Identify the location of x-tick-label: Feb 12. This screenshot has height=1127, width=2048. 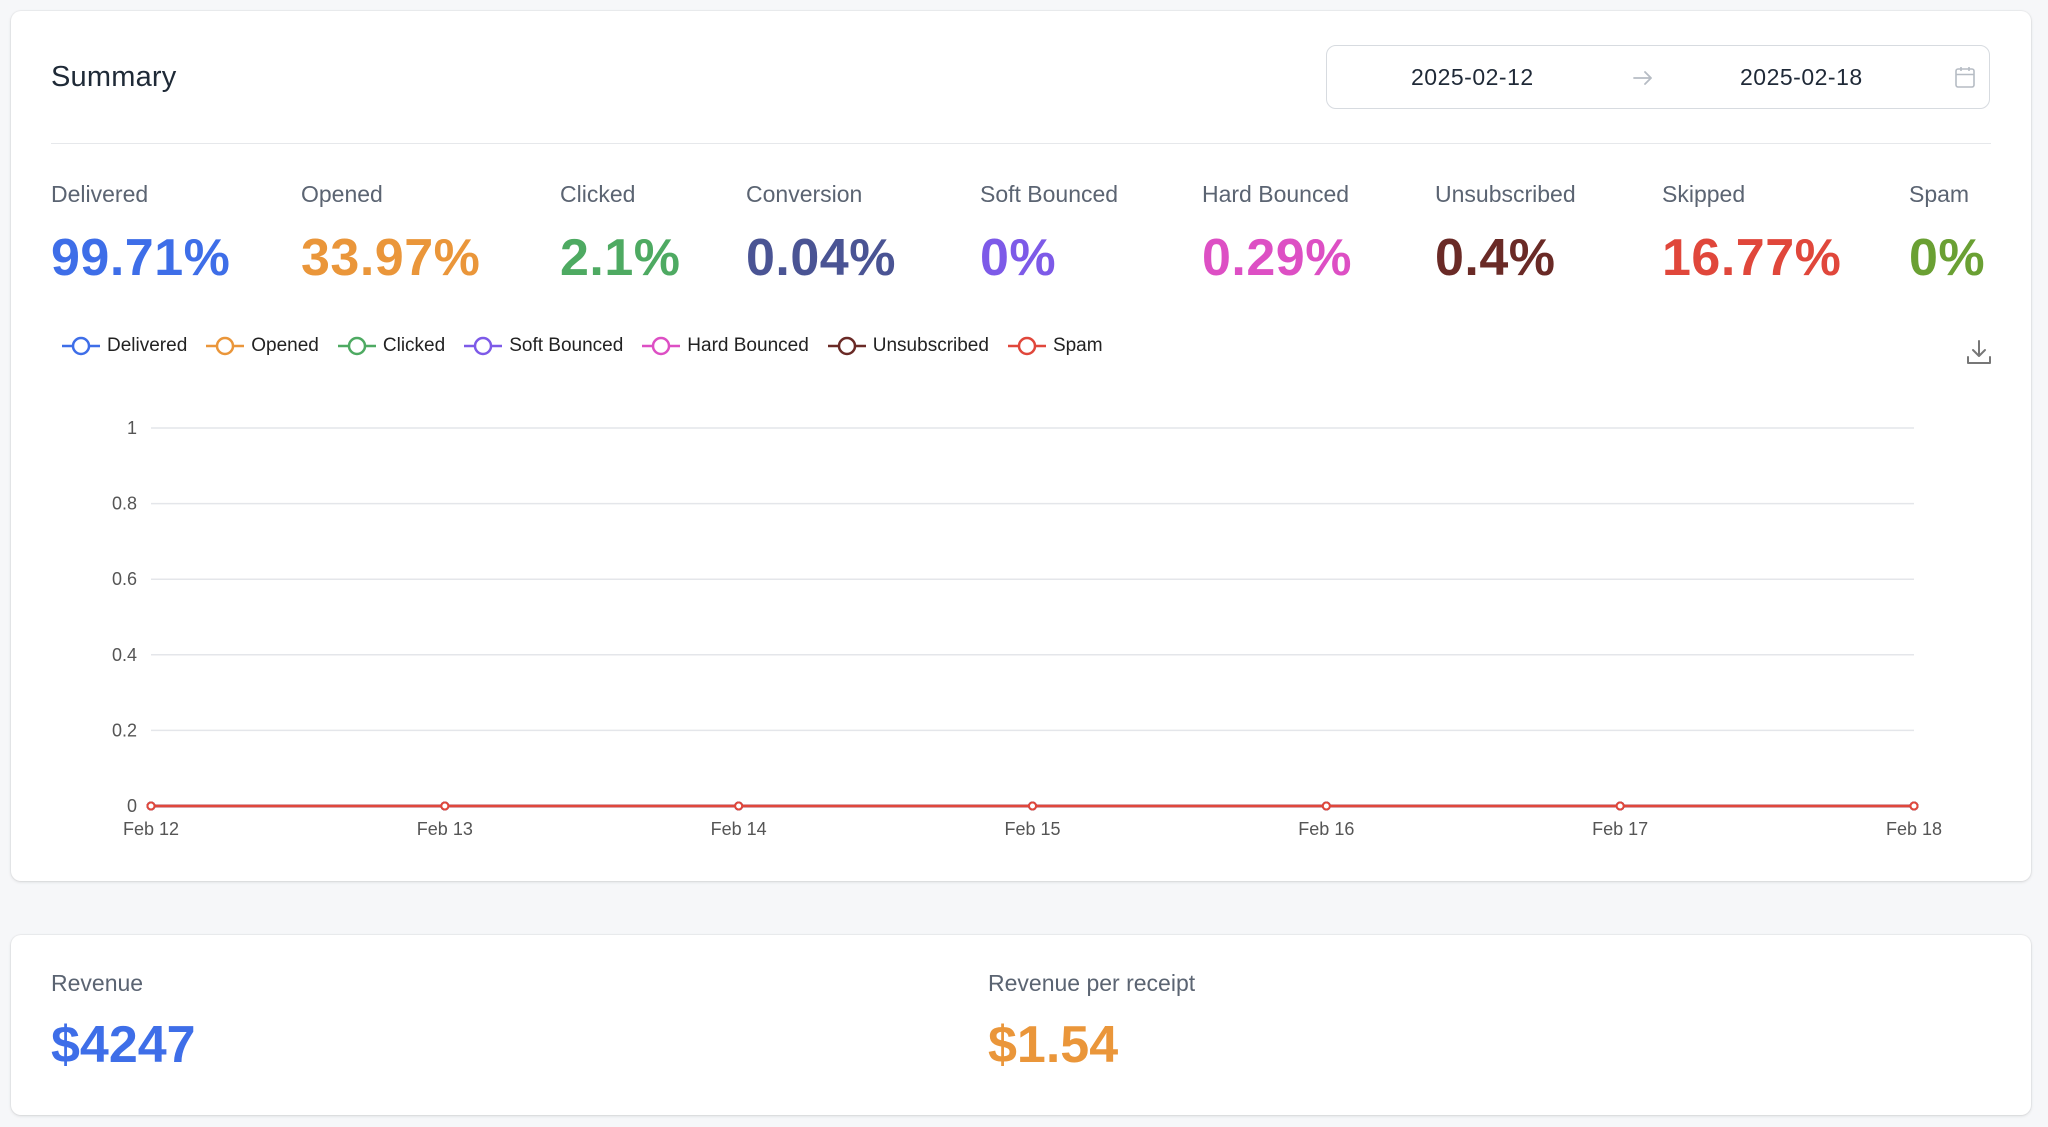
(151, 829).